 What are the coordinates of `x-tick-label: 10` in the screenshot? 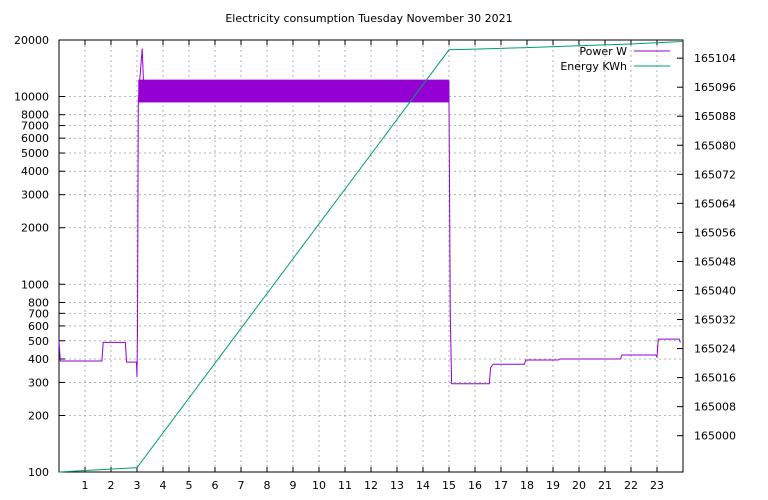 It's located at (319, 485).